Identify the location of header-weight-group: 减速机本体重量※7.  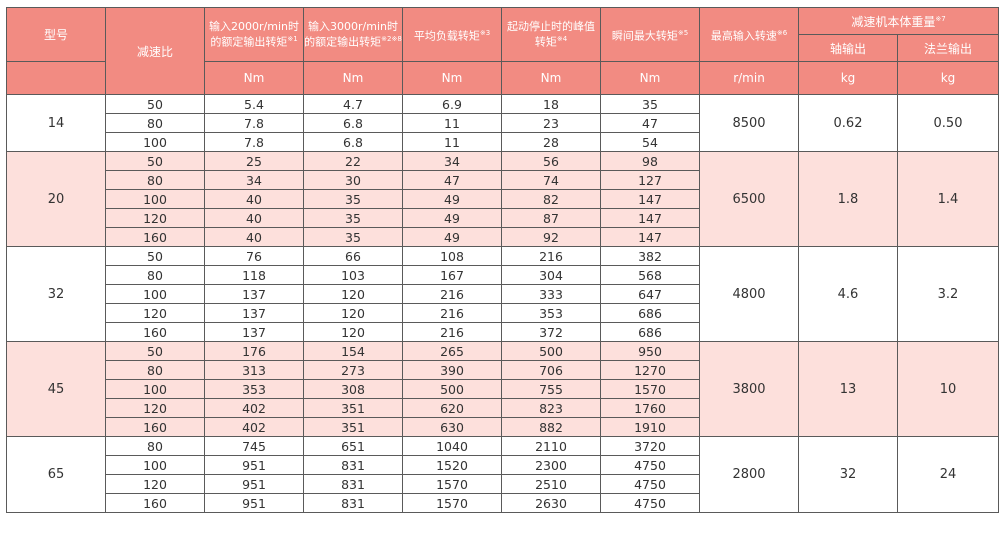
(898, 21).